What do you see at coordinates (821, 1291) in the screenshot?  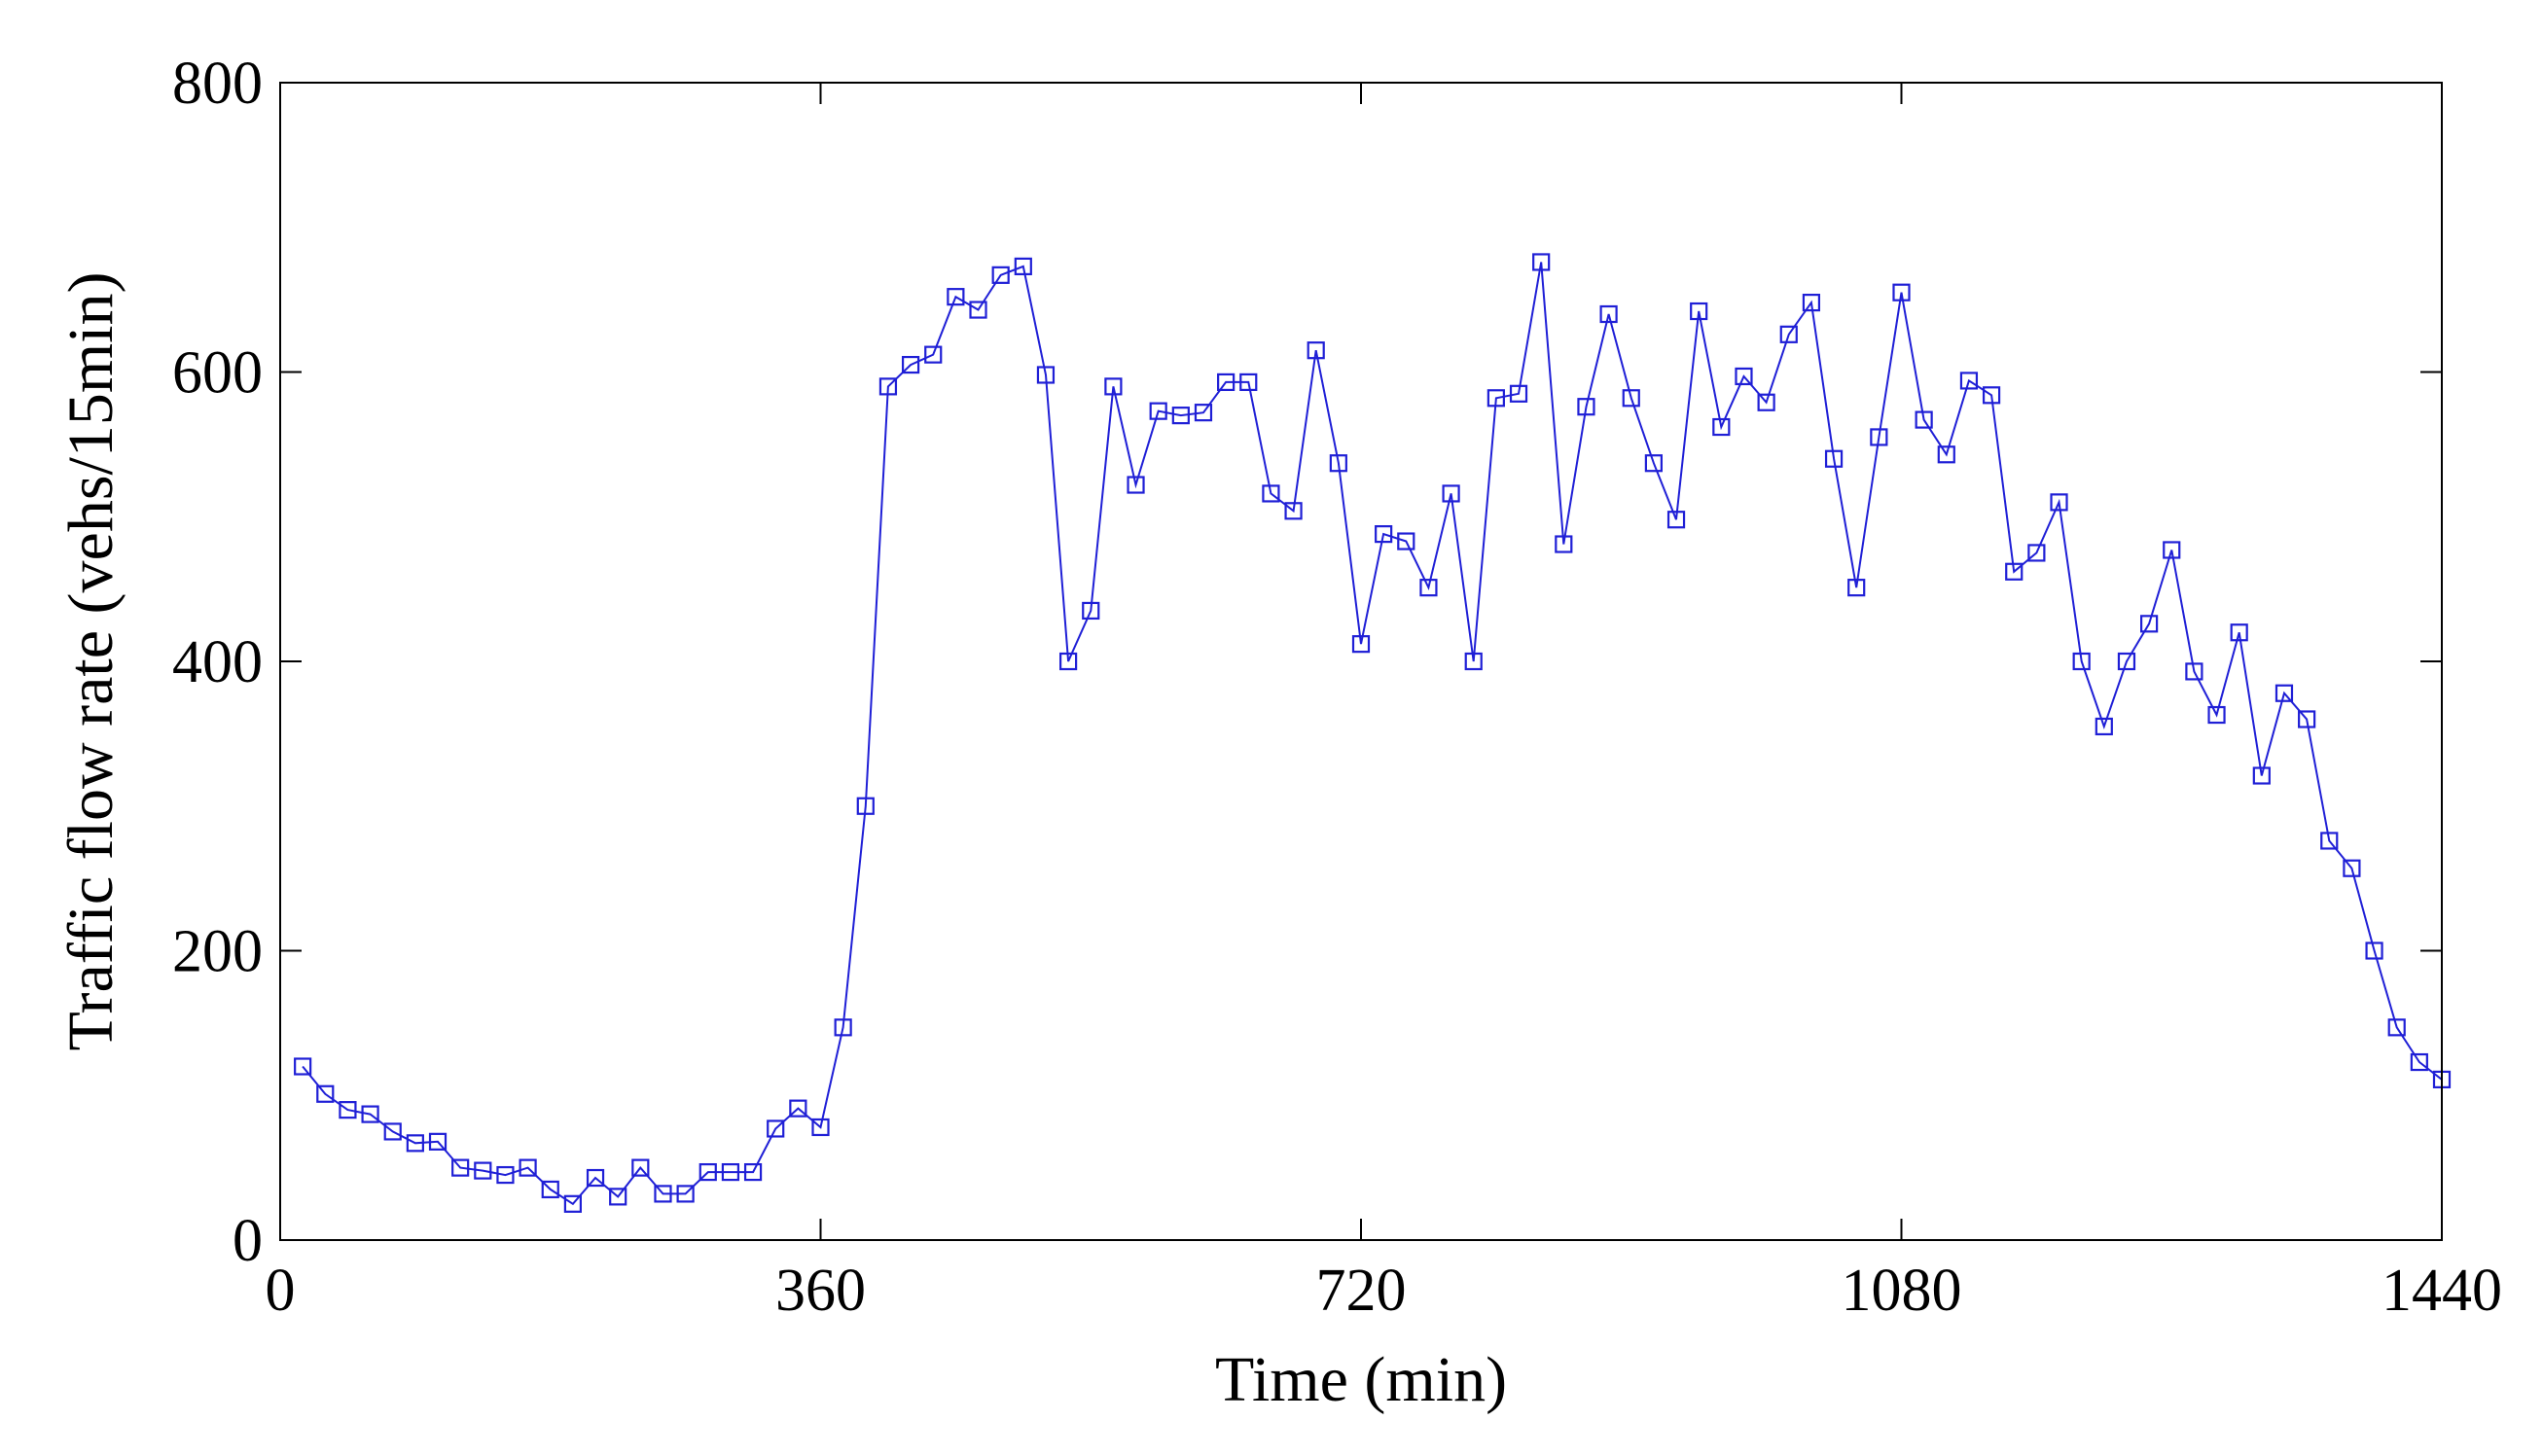 I see `x-tick-label: 360` at bounding box center [821, 1291].